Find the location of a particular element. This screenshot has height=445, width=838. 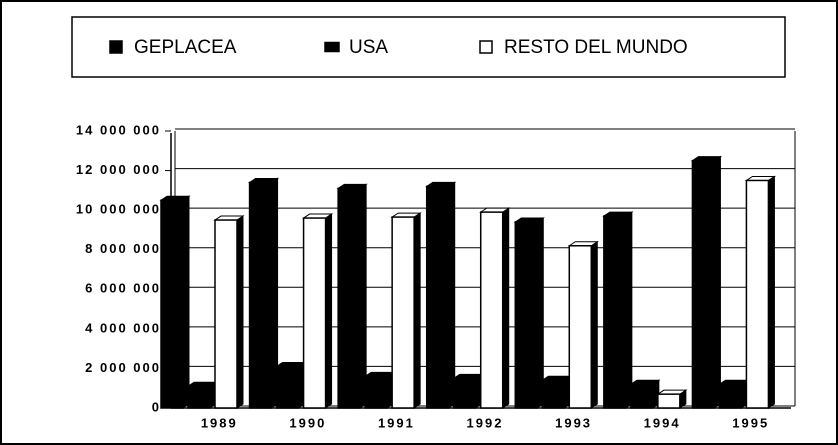

y-tick-label: 14 000 000 is located at coordinates (118, 129).